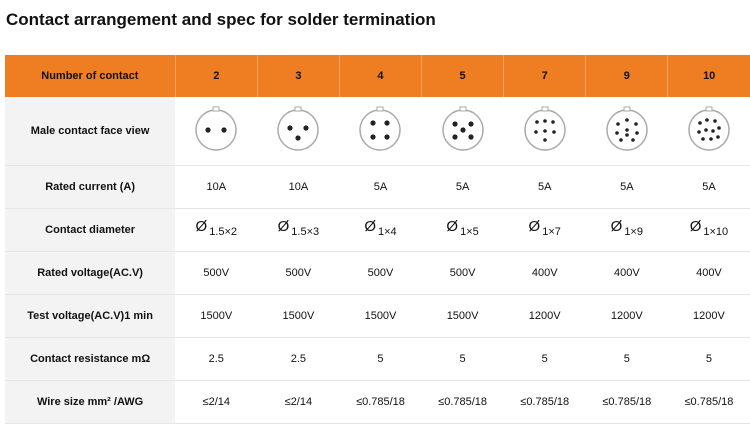  I want to click on cell-text: 1×5, so click(469, 231).